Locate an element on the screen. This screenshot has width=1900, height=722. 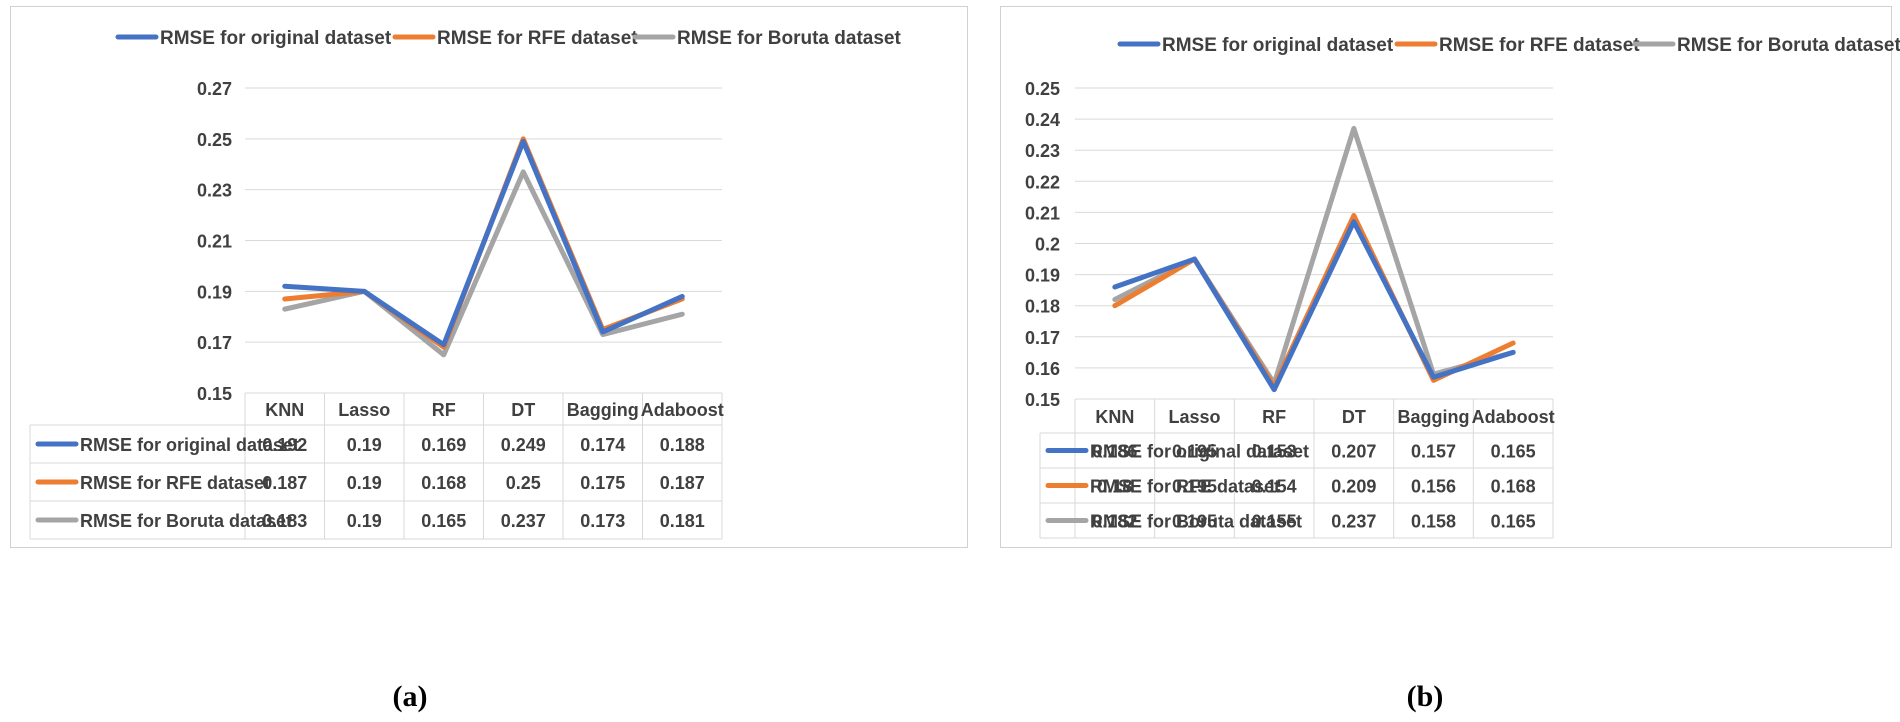
chart-a-ytick-5: 0.17 is located at coordinates (214, 343).